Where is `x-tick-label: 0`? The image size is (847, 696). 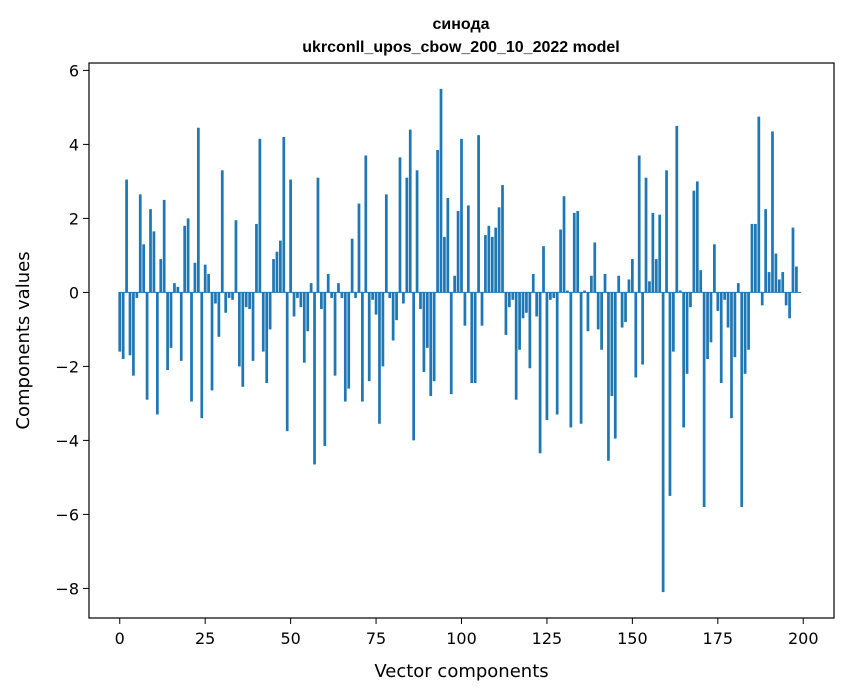 x-tick-label: 0 is located at coordinates (120, 638).